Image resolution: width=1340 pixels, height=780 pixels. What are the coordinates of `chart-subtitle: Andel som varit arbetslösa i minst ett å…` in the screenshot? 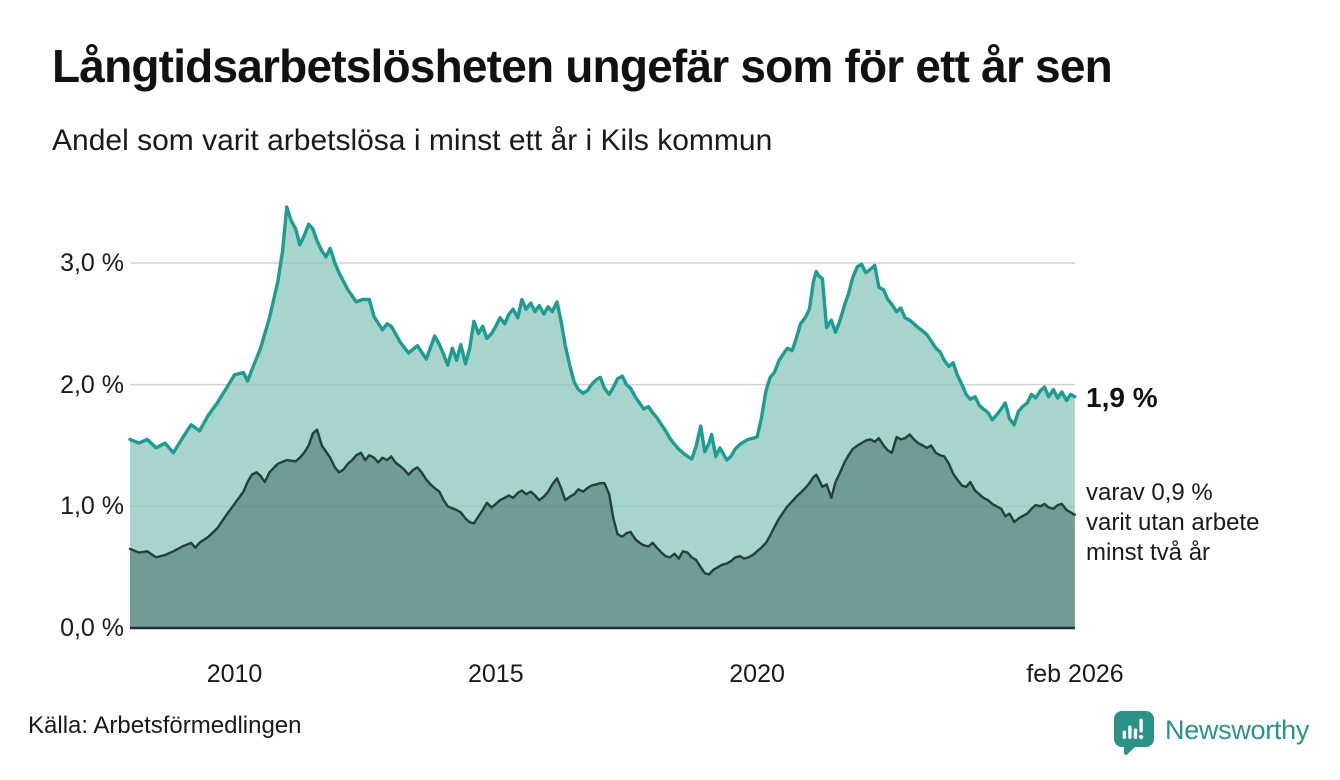 It's located at (412, 140).